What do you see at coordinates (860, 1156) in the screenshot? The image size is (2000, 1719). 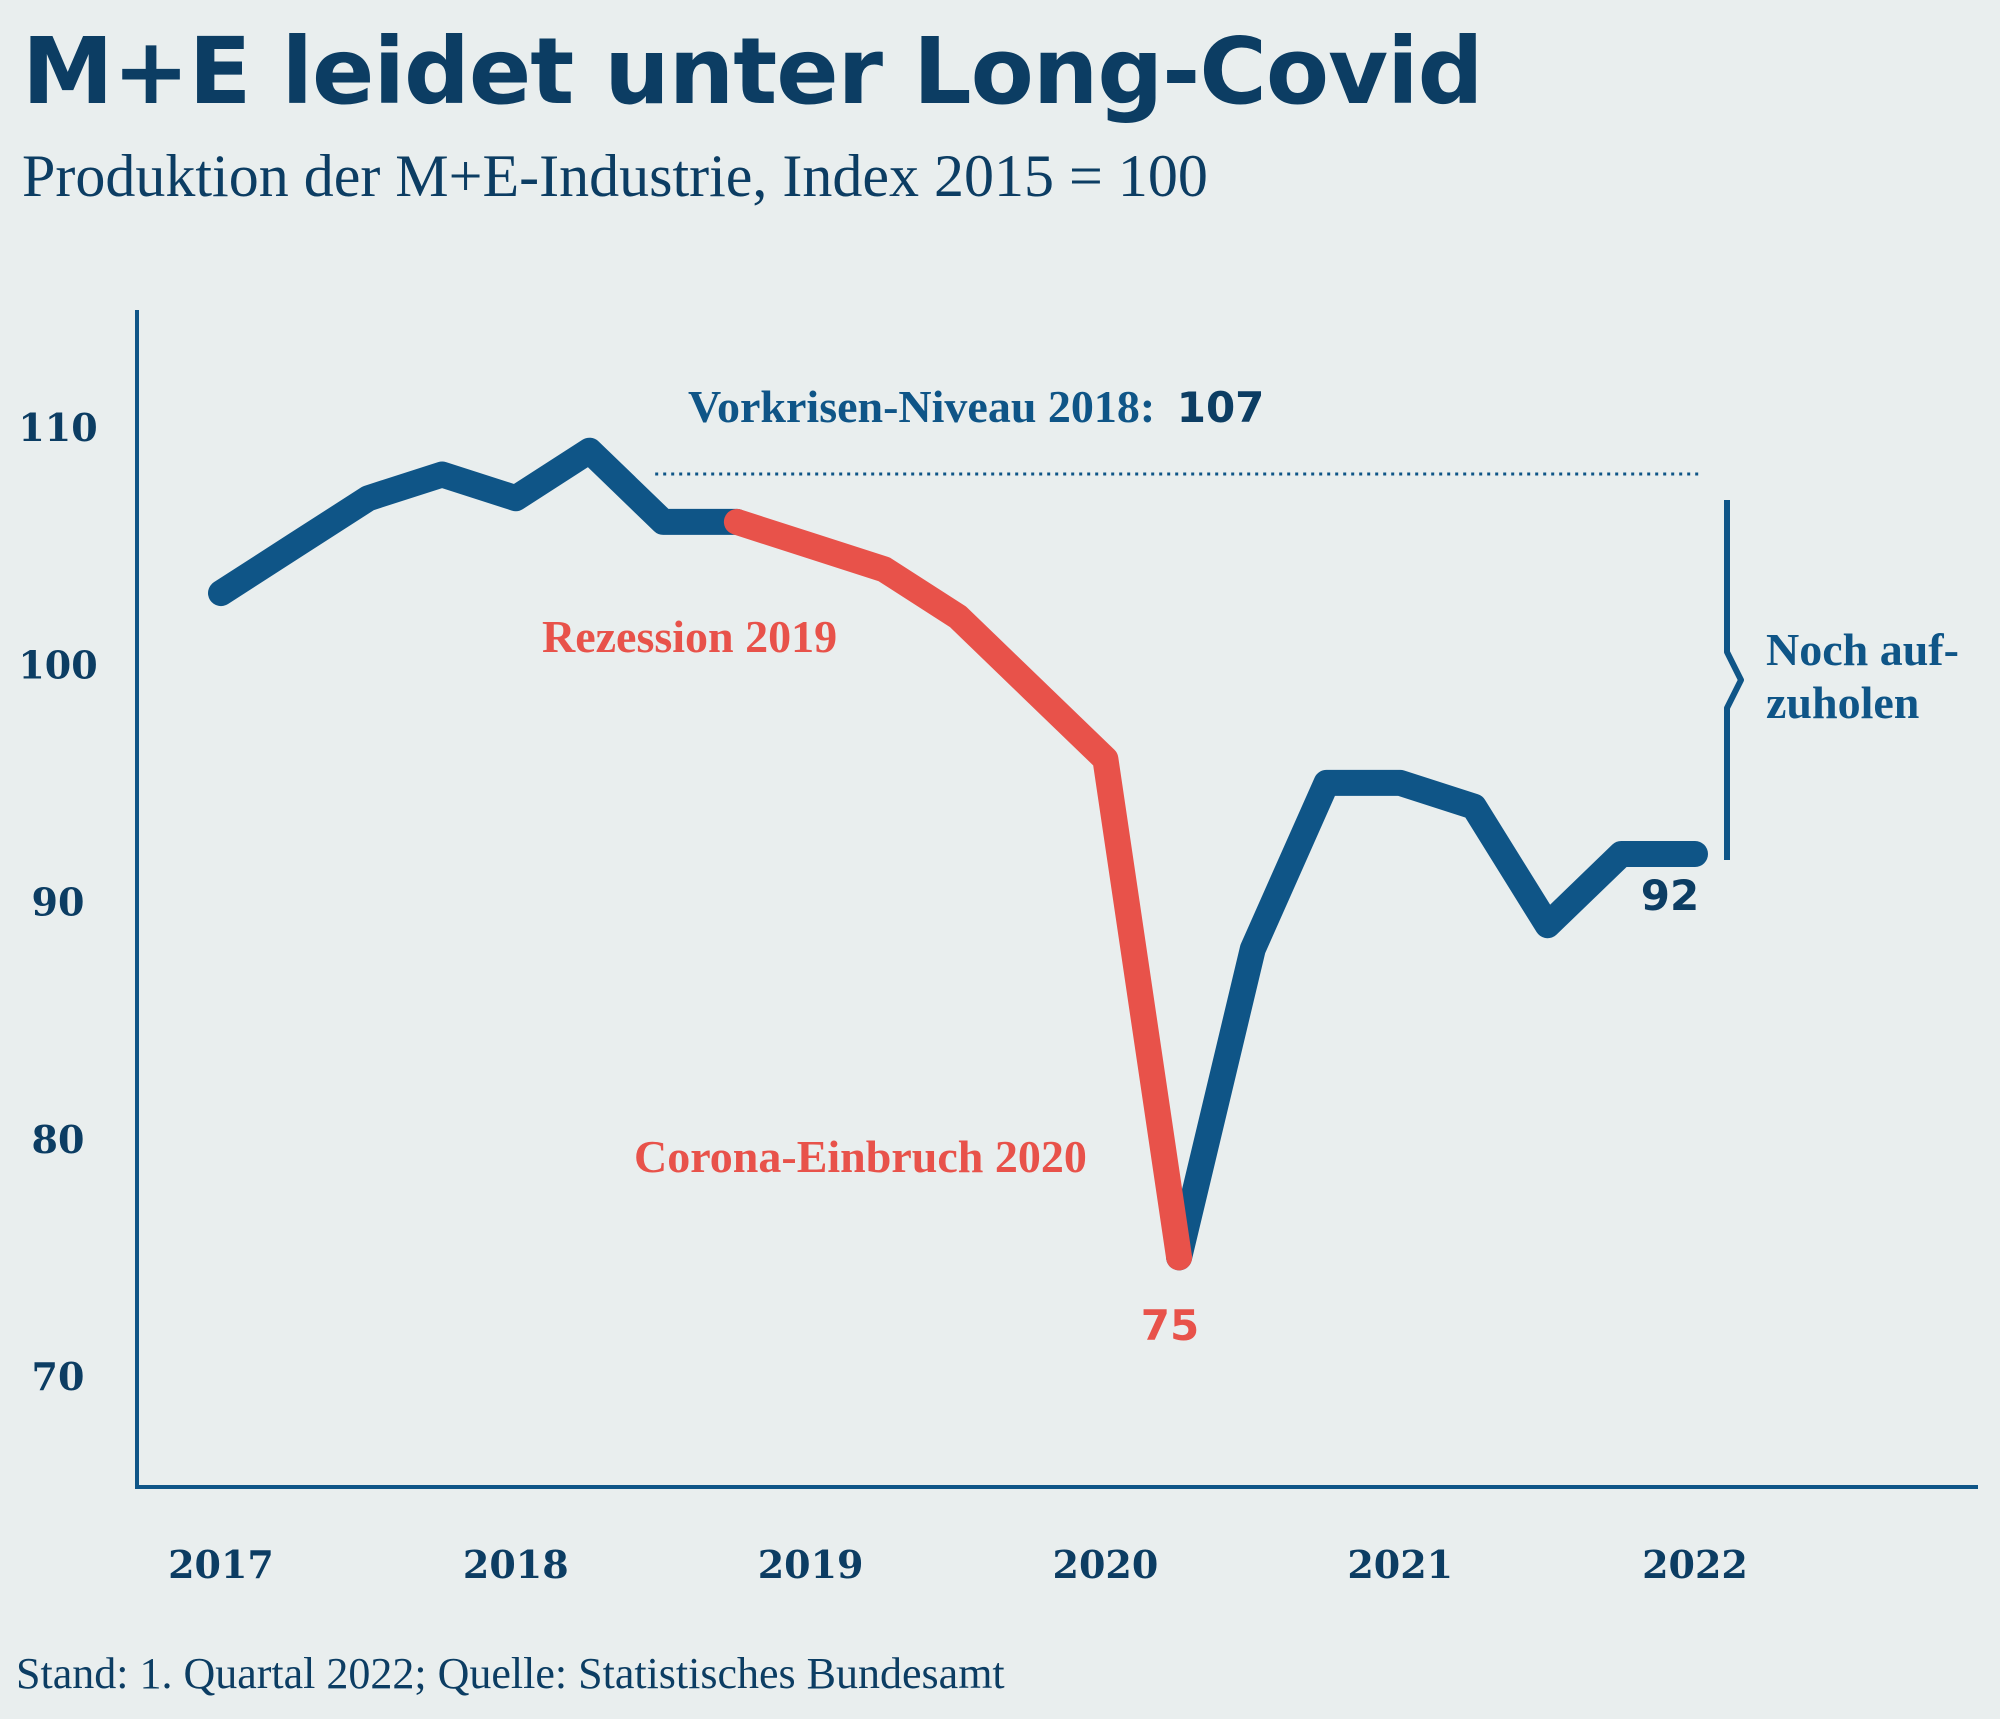 I see `corona-label: Corona-Einbruch 2020` at bounding box center [860, 1156].